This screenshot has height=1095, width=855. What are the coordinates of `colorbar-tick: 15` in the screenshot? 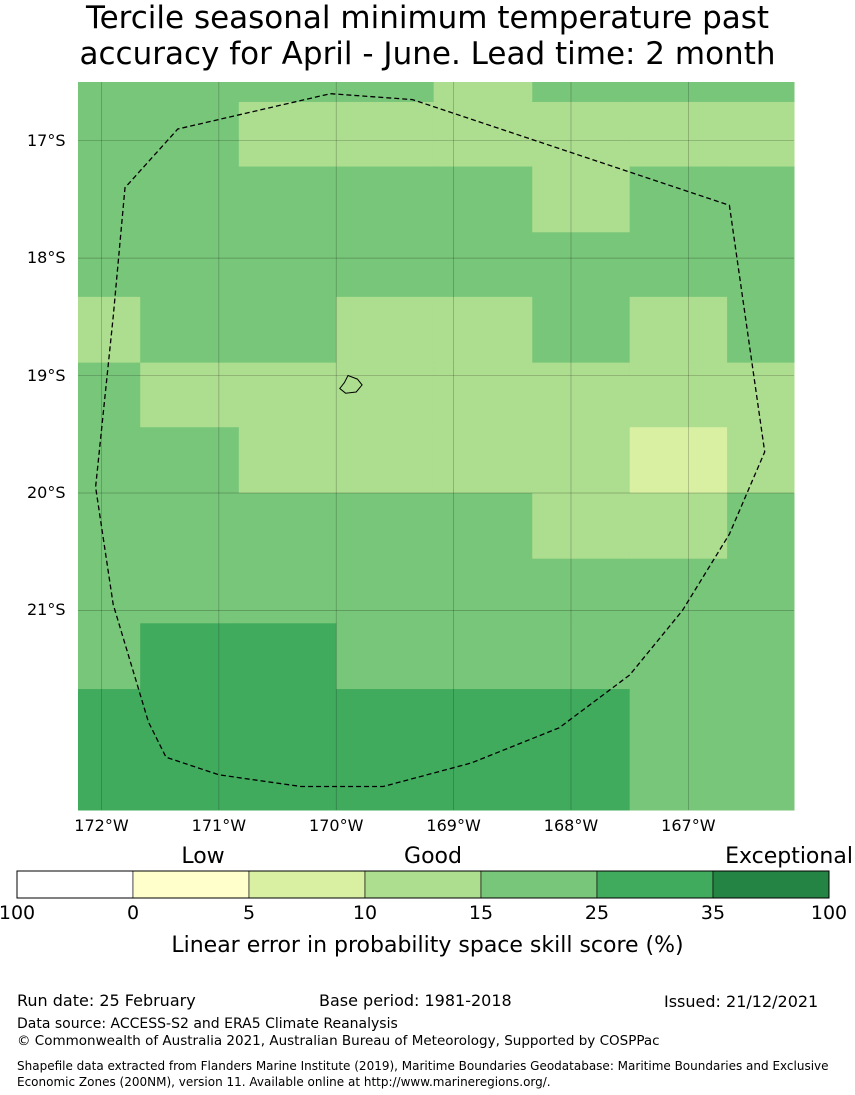 It's located at (481, 913).